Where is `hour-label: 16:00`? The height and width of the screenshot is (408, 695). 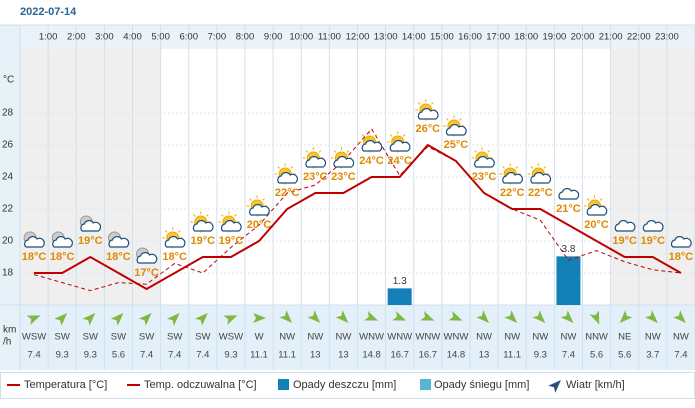
hour-label: 16:00 is located at coordinates (470, 37).